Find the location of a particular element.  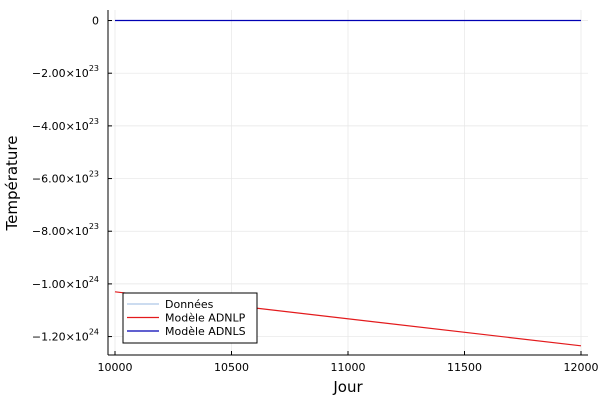

y-tick-label-6: −1.20×10²⁴ is located at coordinates (65, 336).